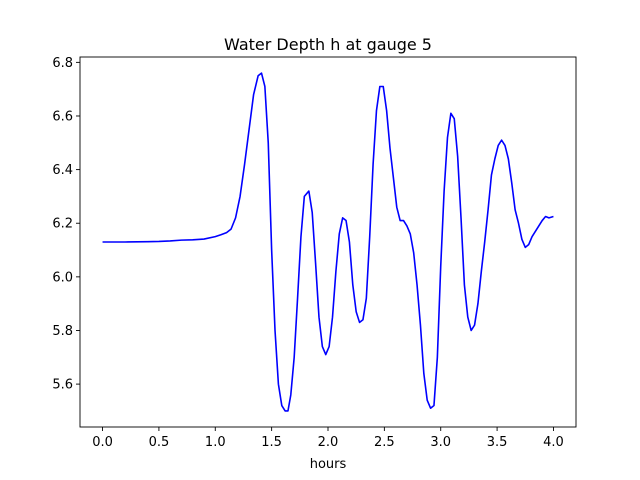 This screenshot has height=480, width=640. I want to click on chart-title: Water Depth h at gauge 5, so click(328, 44).